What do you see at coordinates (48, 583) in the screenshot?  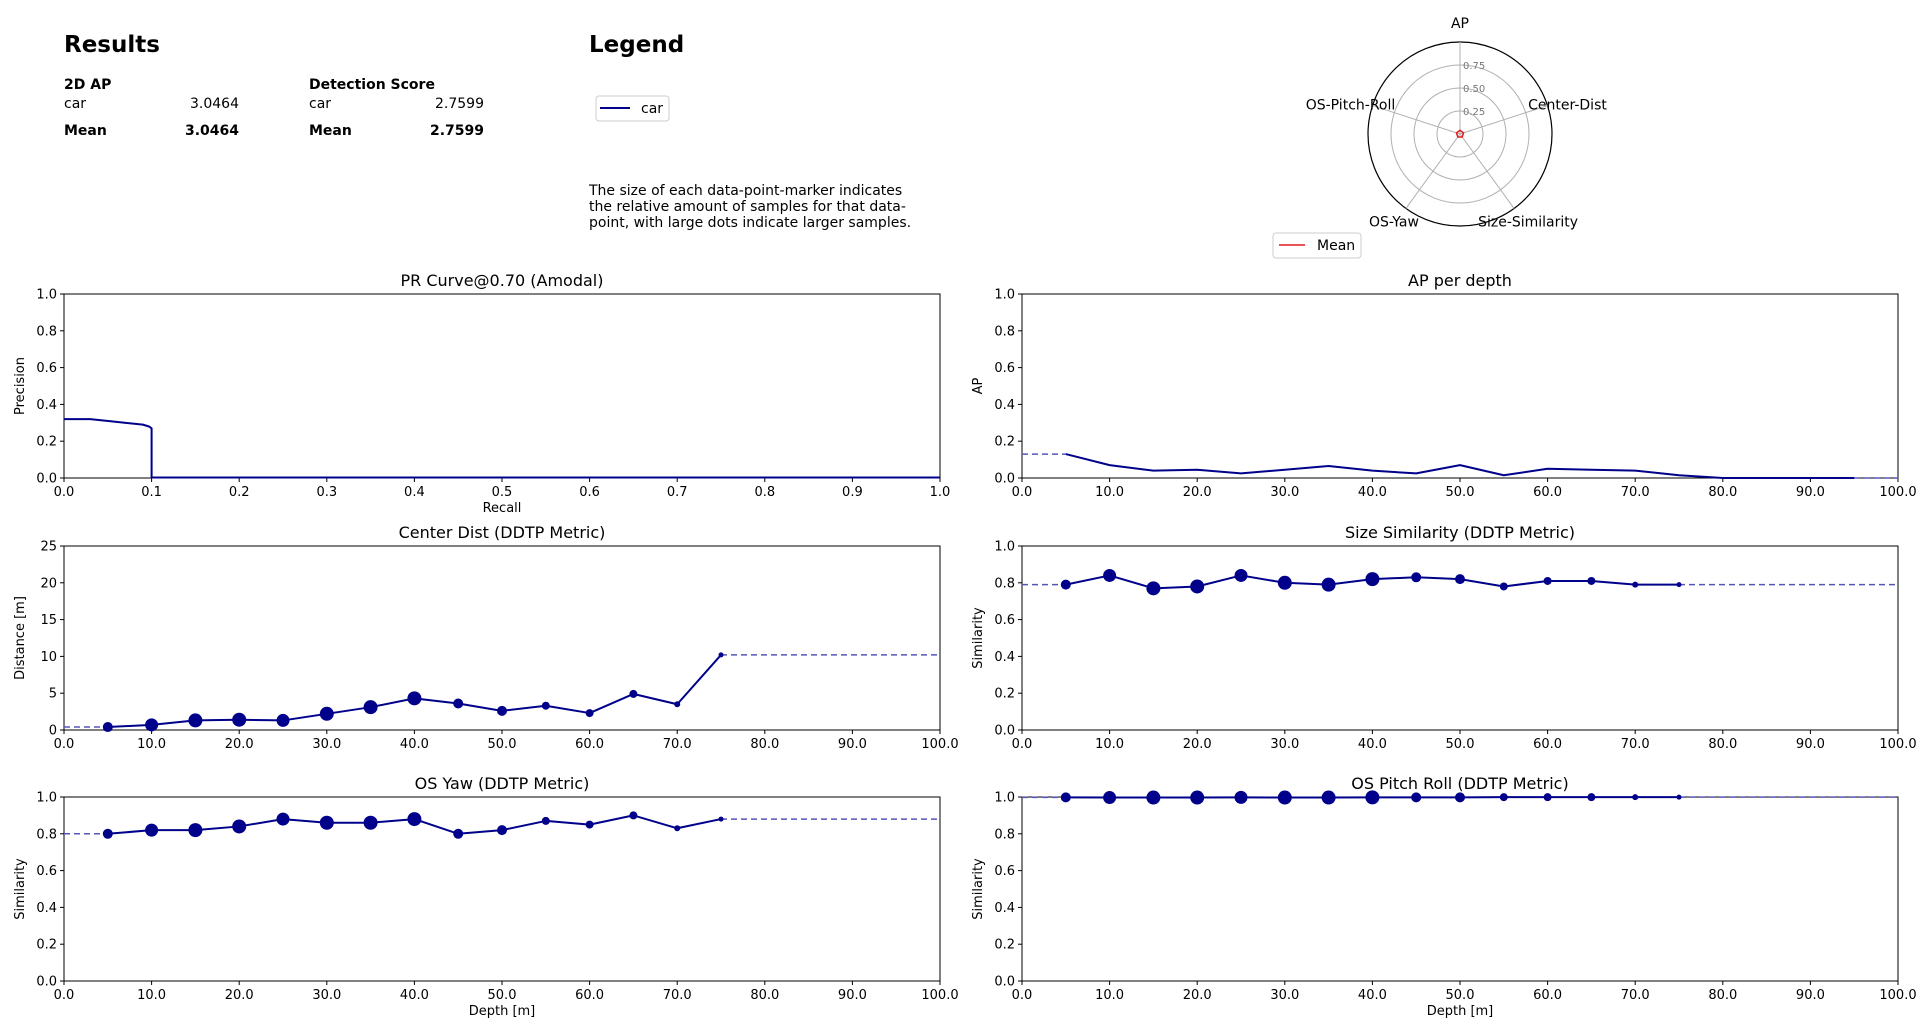 I see `y-tick-label: 20` at bounding box center [48, 583].